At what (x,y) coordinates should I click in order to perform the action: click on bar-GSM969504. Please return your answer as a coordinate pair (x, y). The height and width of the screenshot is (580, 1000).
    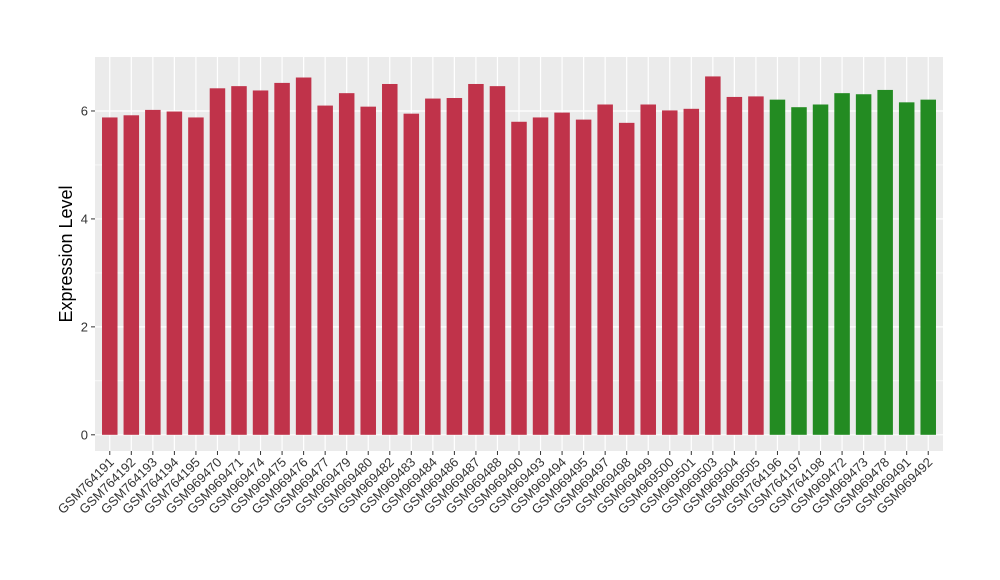
    Looking at the image, I should click on (734, 265).